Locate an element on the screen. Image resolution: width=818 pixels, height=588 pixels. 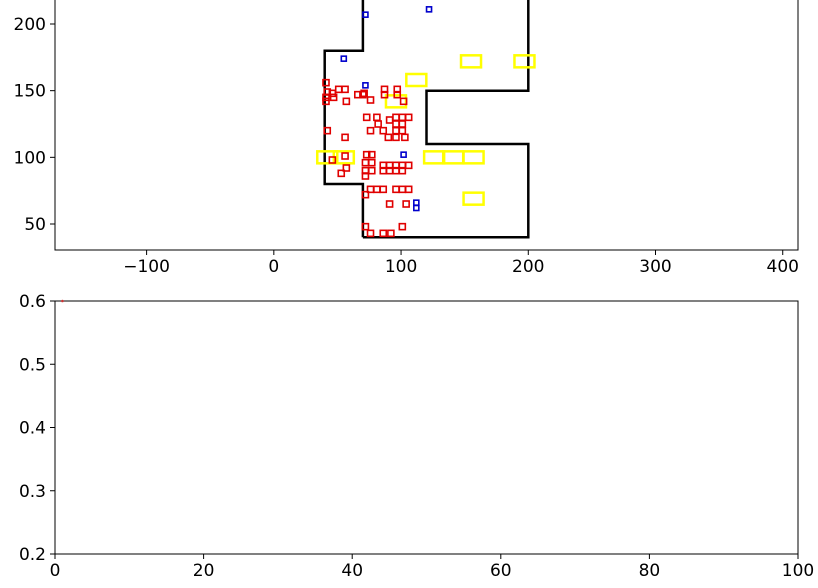
map-y-tick-label: 50 is located at coordinates (35, 225).